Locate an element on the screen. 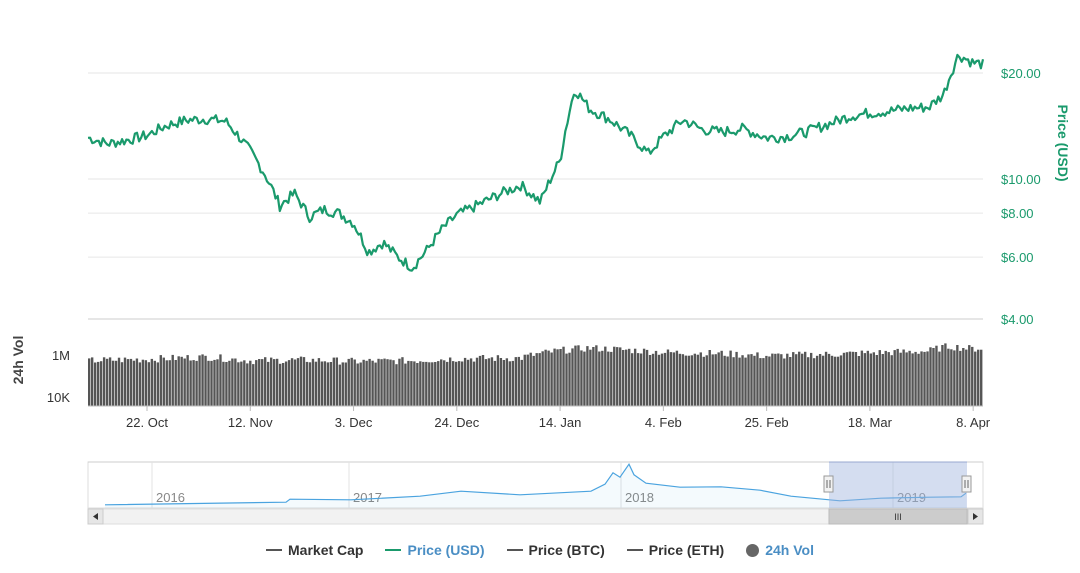  legend-item-price-usd: Price (USD) is located at coordinates (435, 550).